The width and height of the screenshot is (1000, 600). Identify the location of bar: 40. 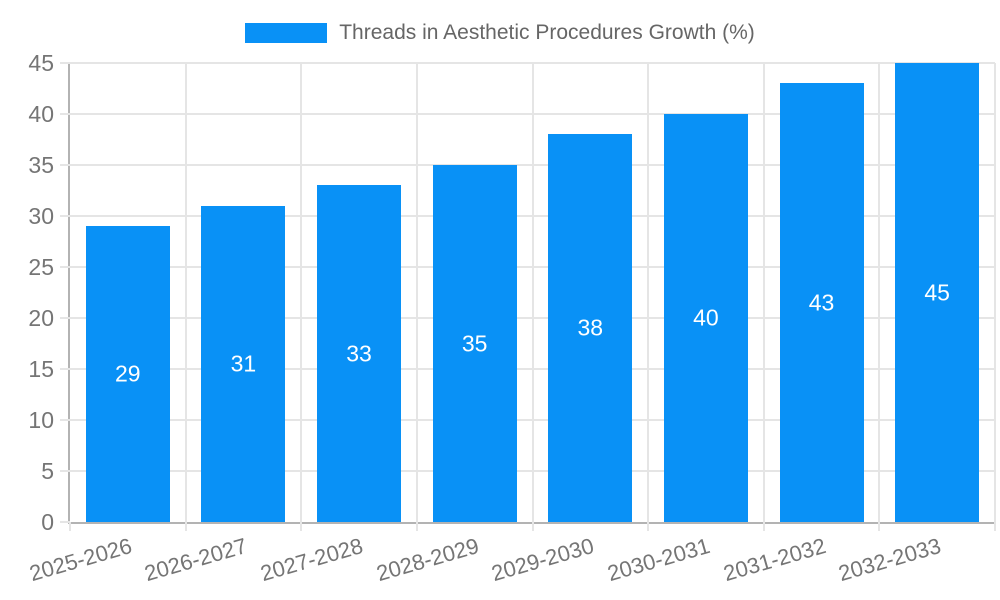
(705, 318).